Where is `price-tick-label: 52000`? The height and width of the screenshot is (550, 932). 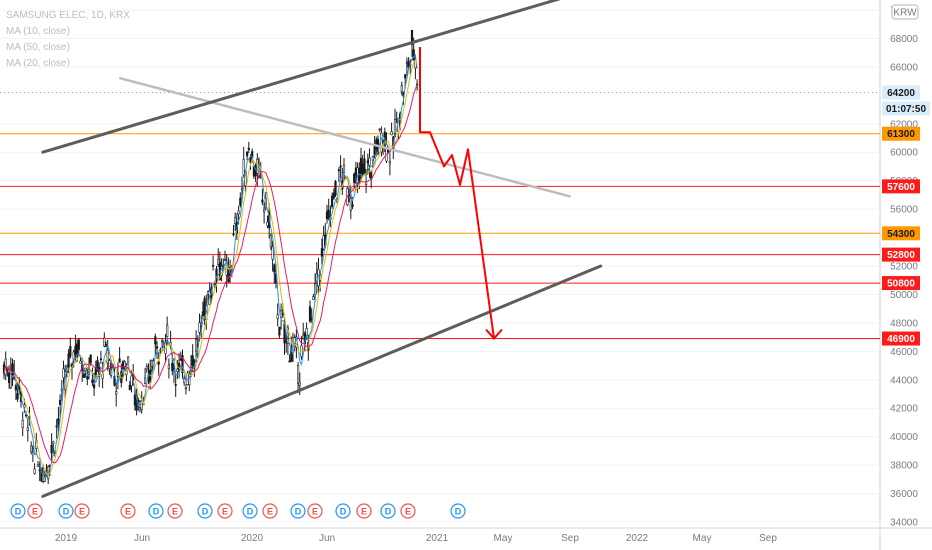
price-tick-label: 52000 is located at coordinates (904, 267).